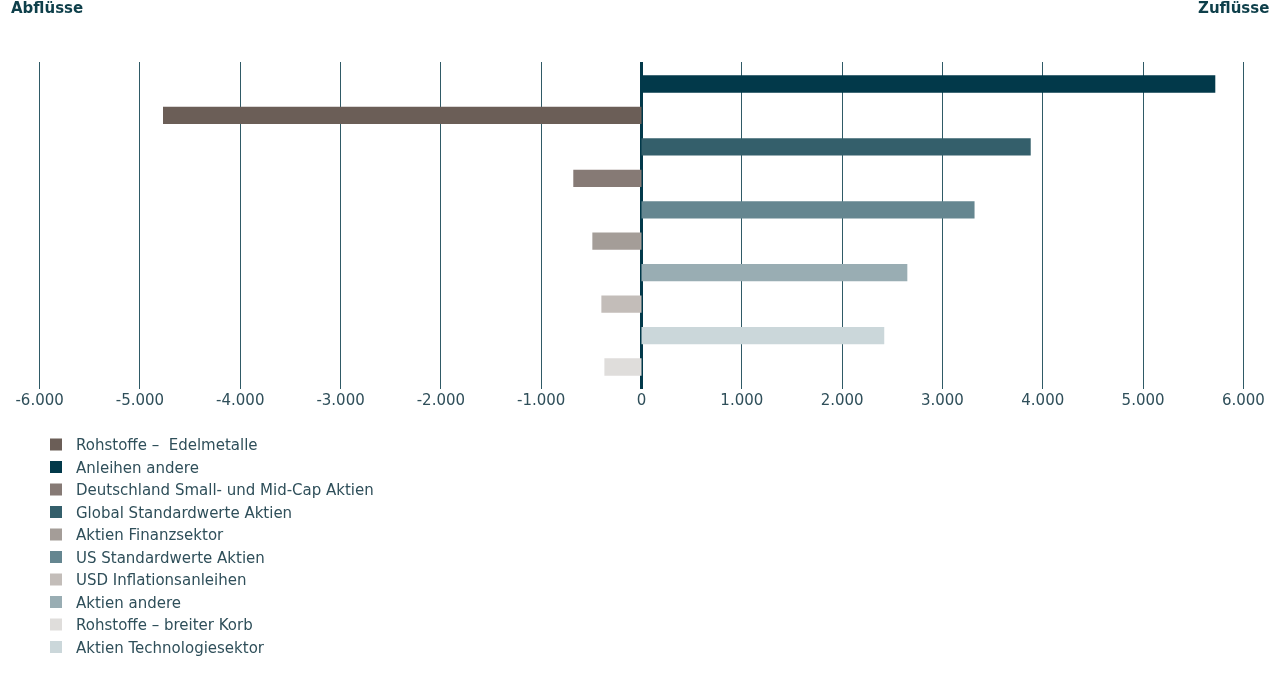 The image size is (1277, 675). Describe the element at coordinates (164, 625) in the screenshot. I see `legend-label: Rohstoffe – breiter Korb` at that location.